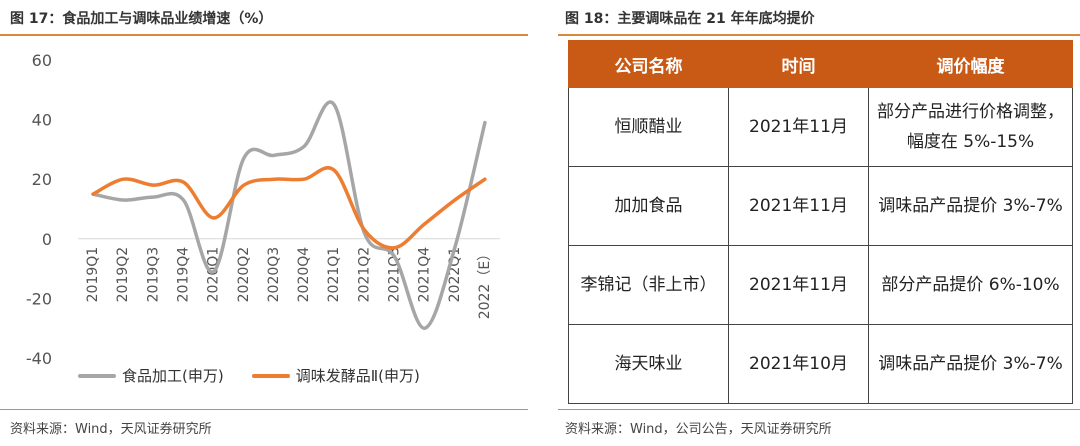  I want to click on table-row: 加加食品 2021年11月 调味品产品提价 3%-7%, so click(820, 206).